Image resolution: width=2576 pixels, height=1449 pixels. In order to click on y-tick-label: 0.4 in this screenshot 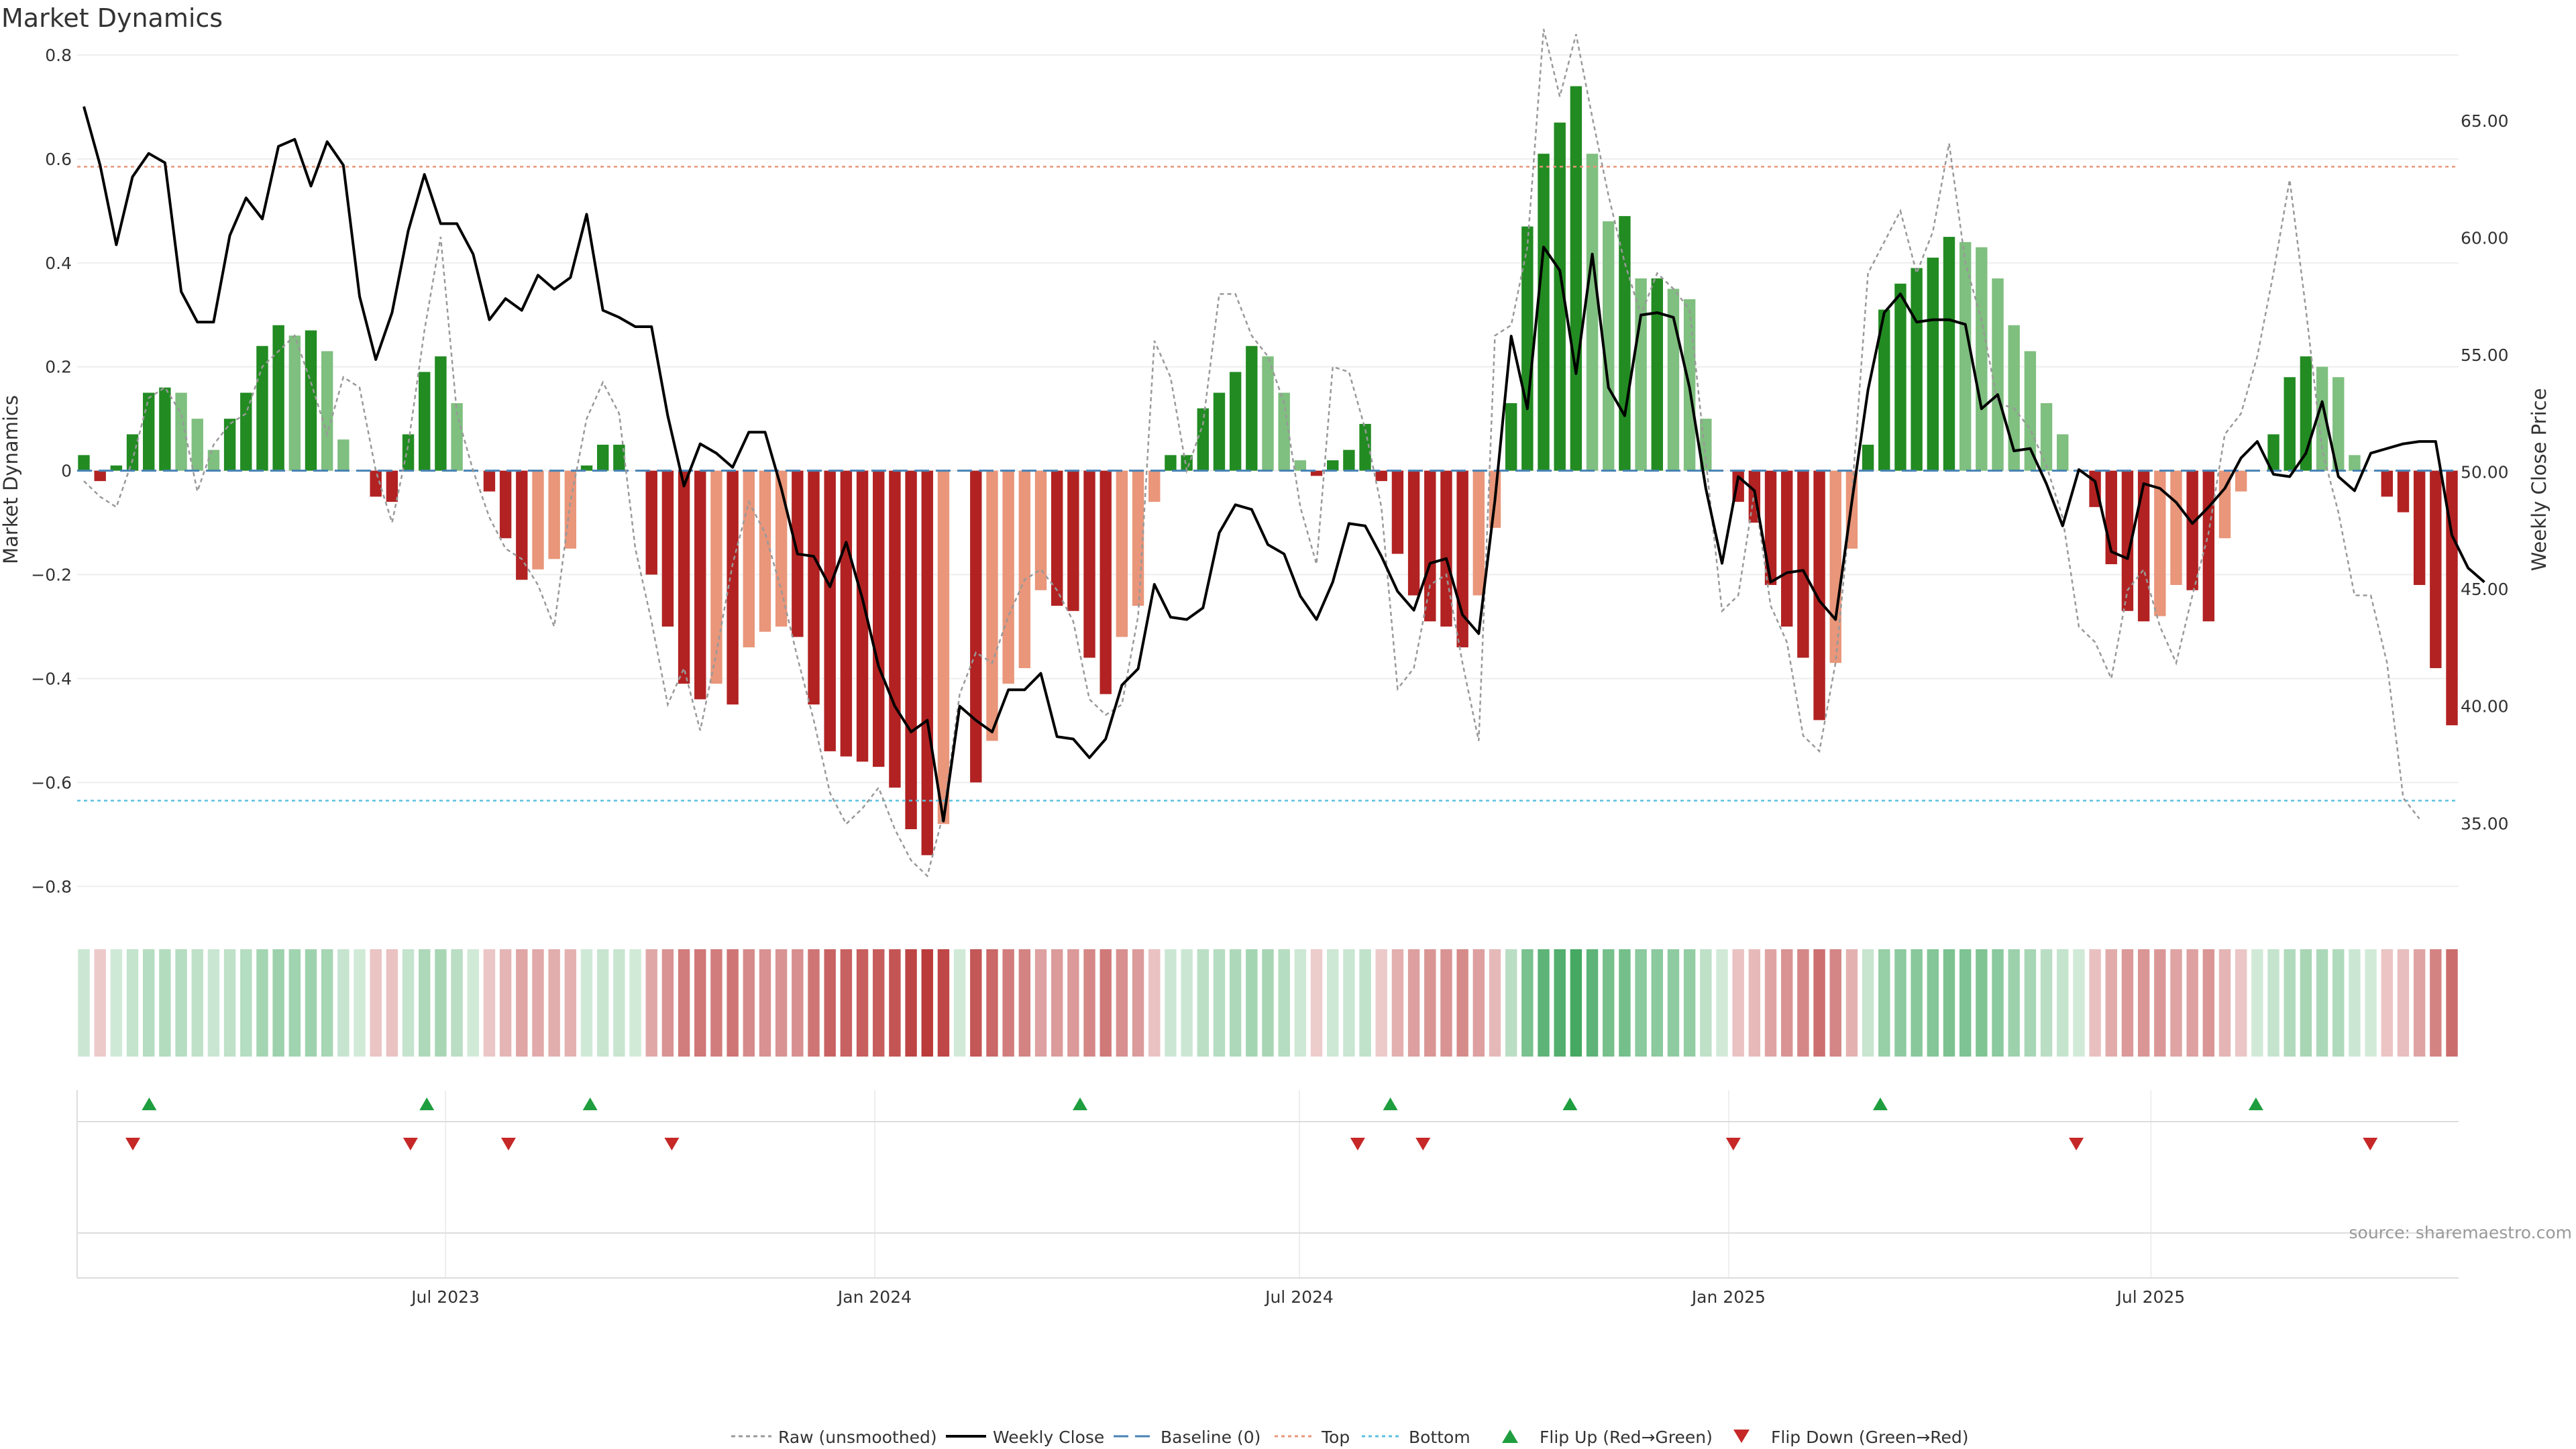, I will do `click(58, 263)`.